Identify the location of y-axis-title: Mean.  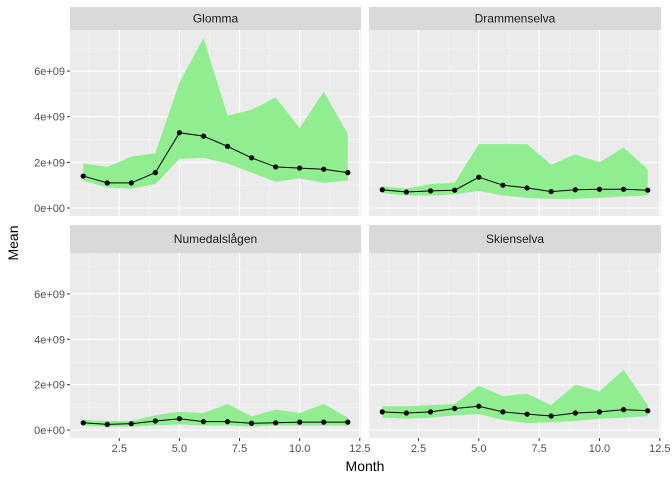
(13, 242).